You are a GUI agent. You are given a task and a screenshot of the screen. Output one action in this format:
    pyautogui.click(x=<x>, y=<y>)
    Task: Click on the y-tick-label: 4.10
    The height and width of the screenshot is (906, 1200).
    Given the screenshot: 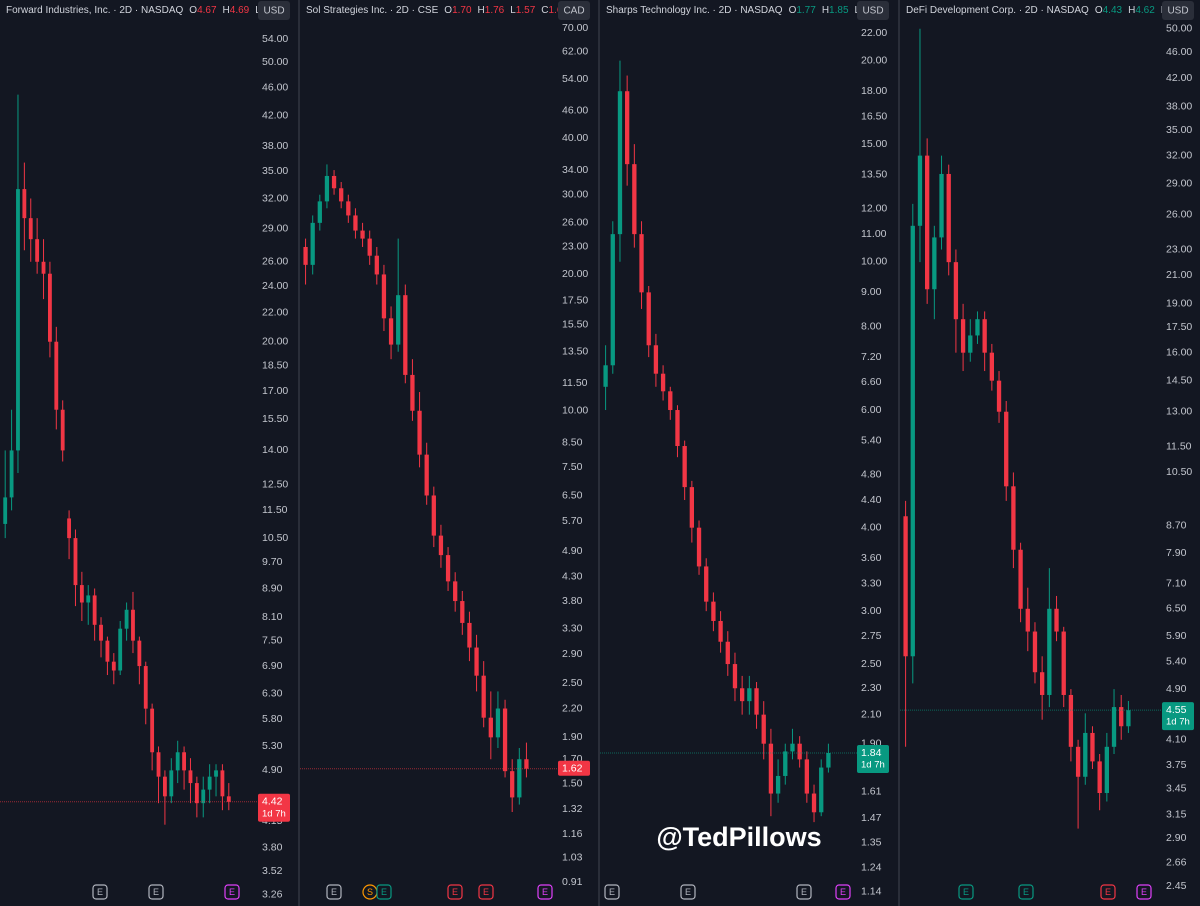 What is the action you would take?
    pyautogui.click(x=1176, y=740)
    